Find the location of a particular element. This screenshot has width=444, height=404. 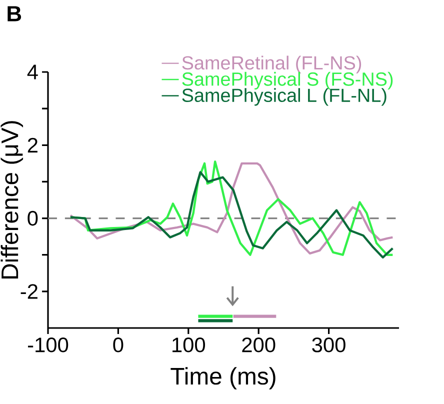

y-tick-label: 4 is located at coordinates (32, 72).